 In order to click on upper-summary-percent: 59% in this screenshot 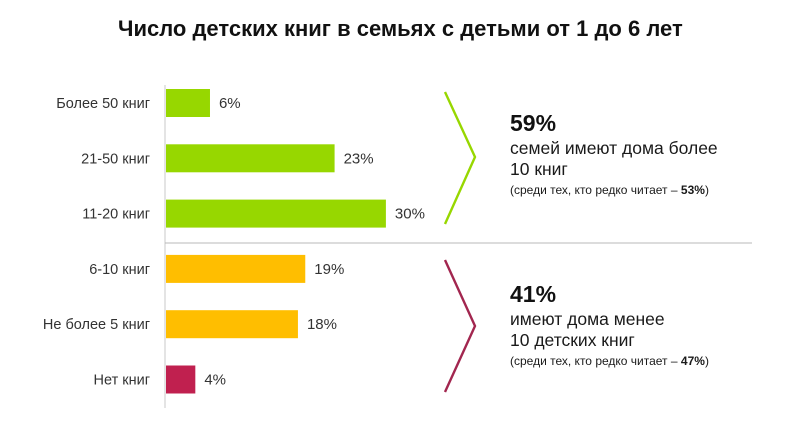, I will do `click(533, 123)`.